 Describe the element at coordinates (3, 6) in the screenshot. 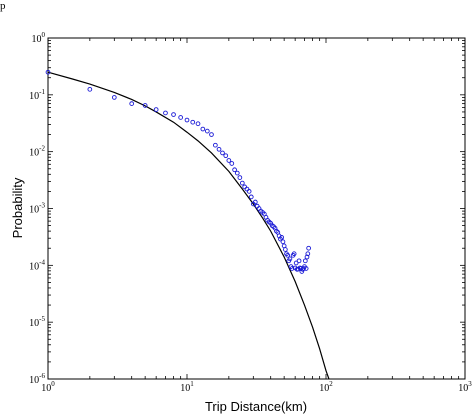

I see `figure-corner-text: p` at that location.